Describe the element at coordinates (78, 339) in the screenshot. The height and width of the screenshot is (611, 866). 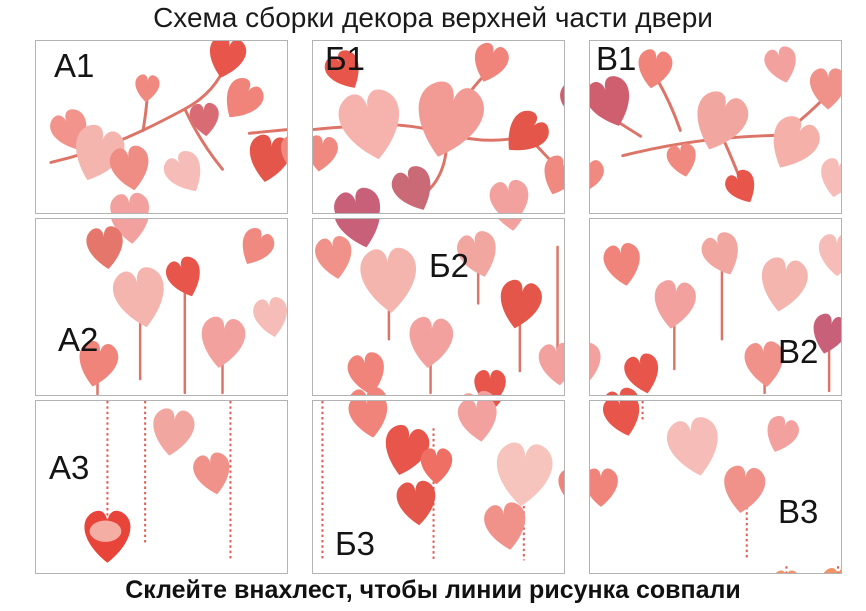
I see `panel-label: А2` at that location.